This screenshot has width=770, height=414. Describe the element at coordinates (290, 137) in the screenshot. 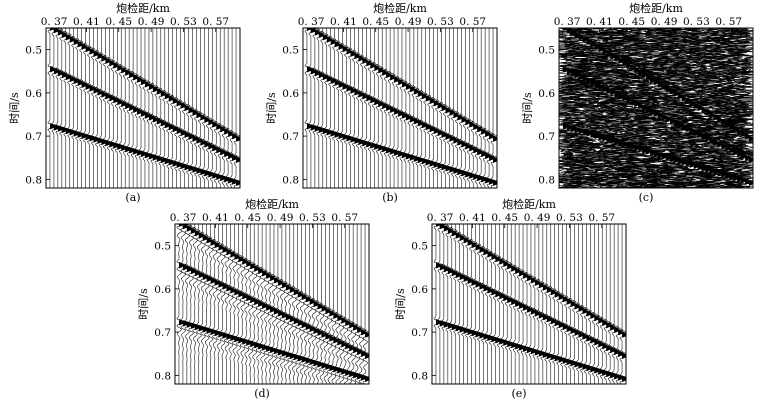

I see `y-tick-label: 0.7` at that location.